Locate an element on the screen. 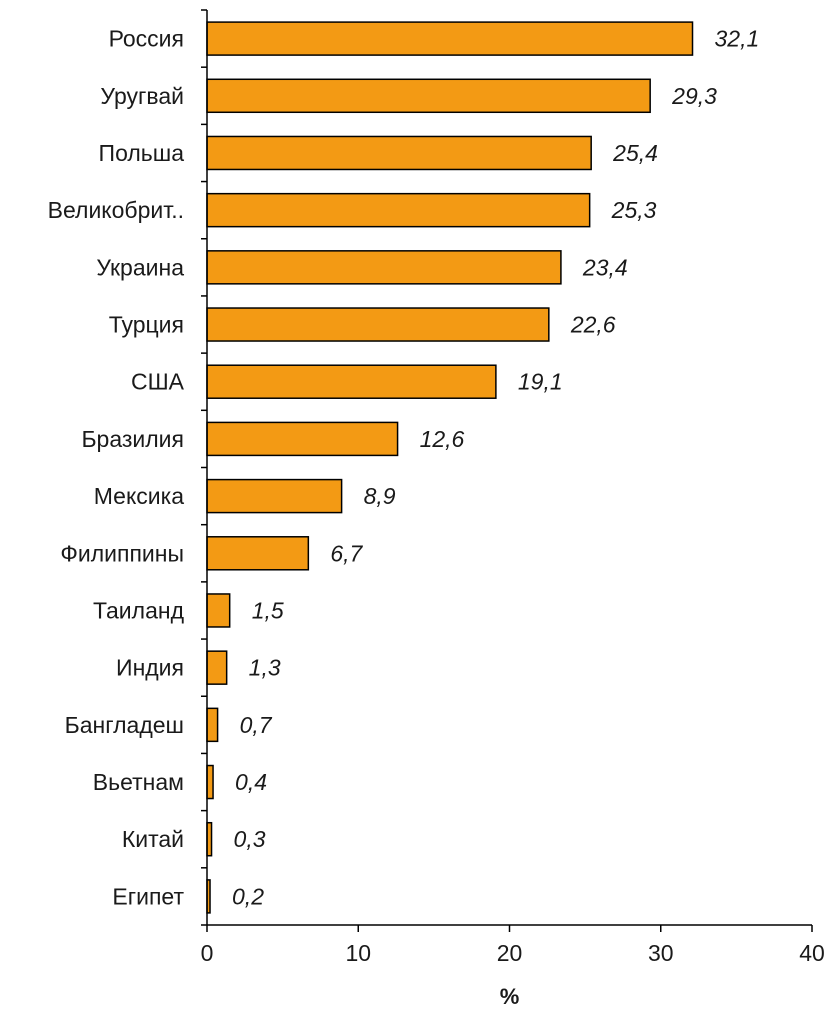 This screenshot has width=835, height=1012. category-label: Великобрит.. is located at coordinates (116, 210).